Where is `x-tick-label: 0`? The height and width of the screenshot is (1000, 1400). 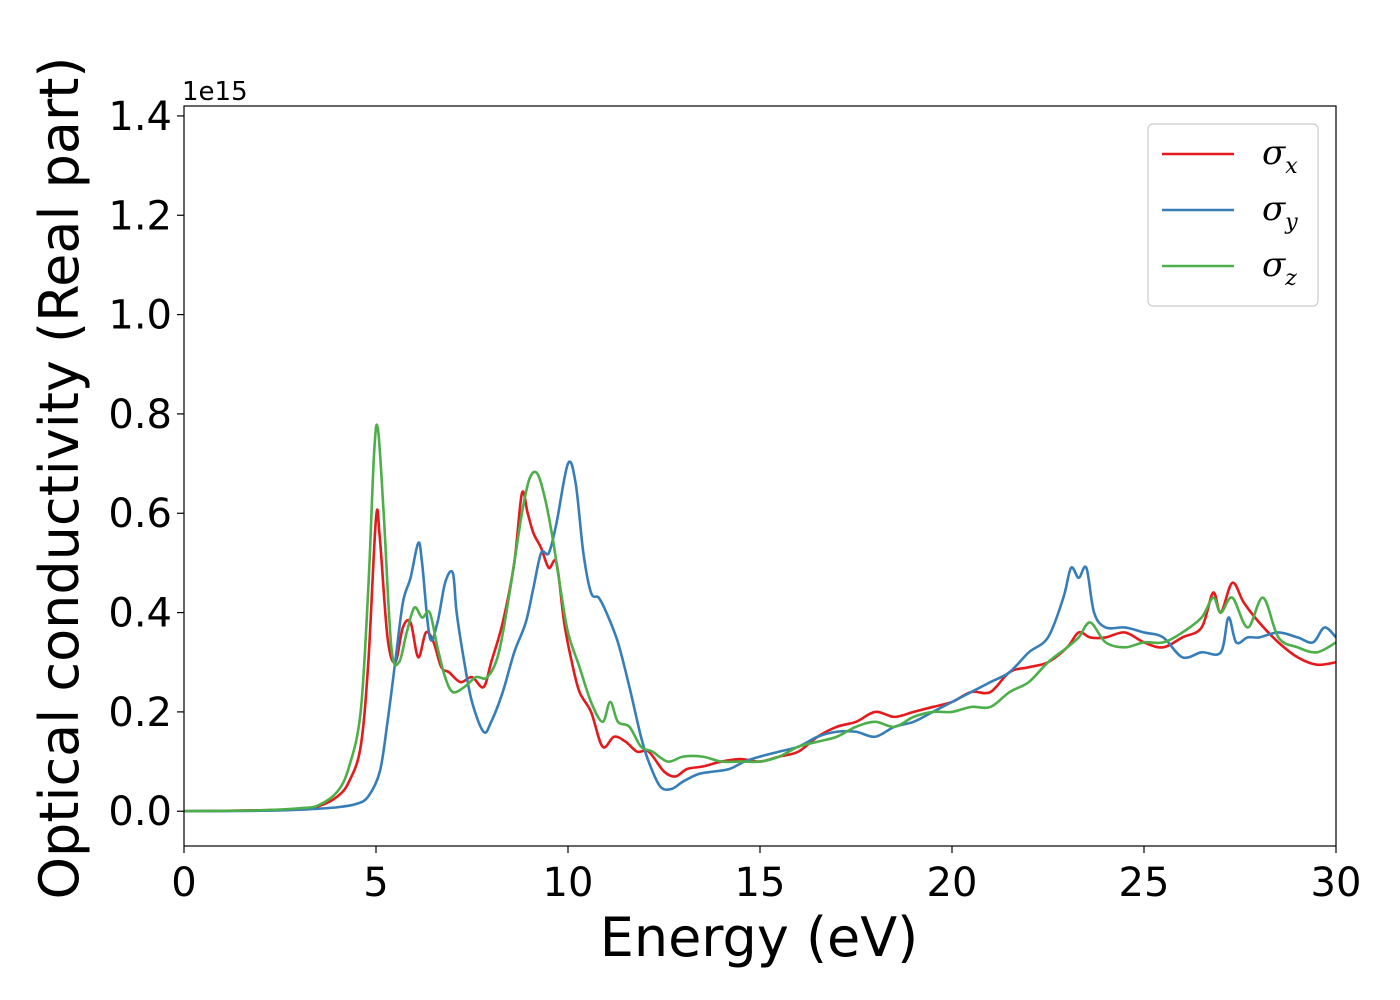
x-tick-label: 0 is located at coordinates (183, 883).